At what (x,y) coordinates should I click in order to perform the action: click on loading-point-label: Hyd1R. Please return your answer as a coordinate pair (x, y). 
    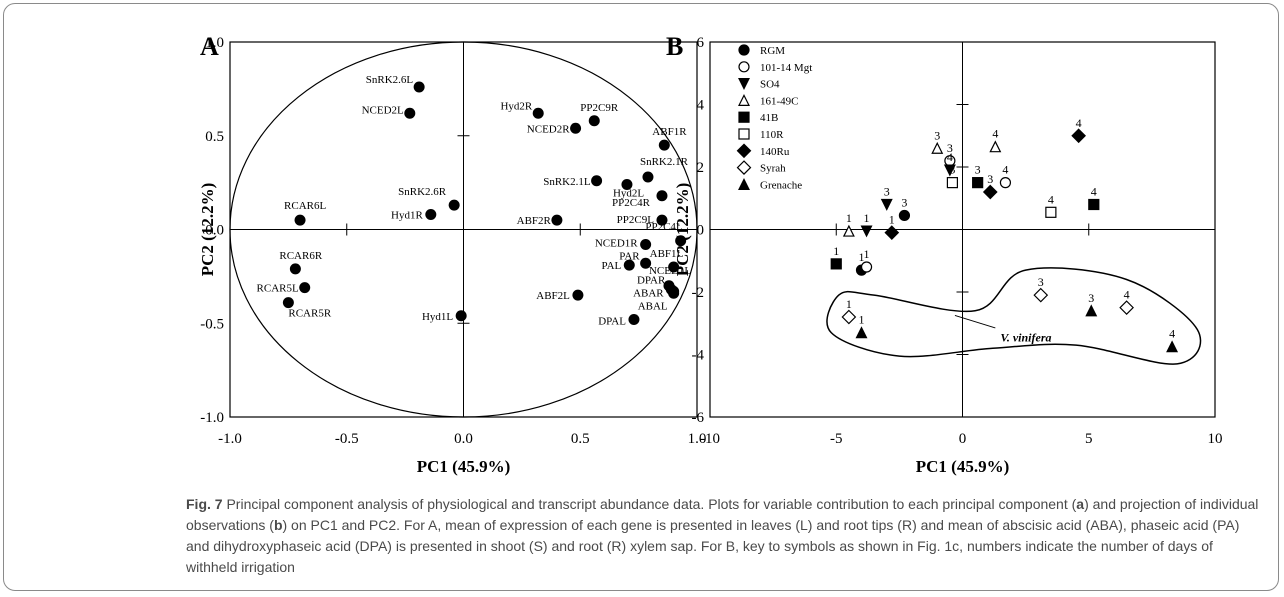
    Looking at the image, I should click on (407, 216).